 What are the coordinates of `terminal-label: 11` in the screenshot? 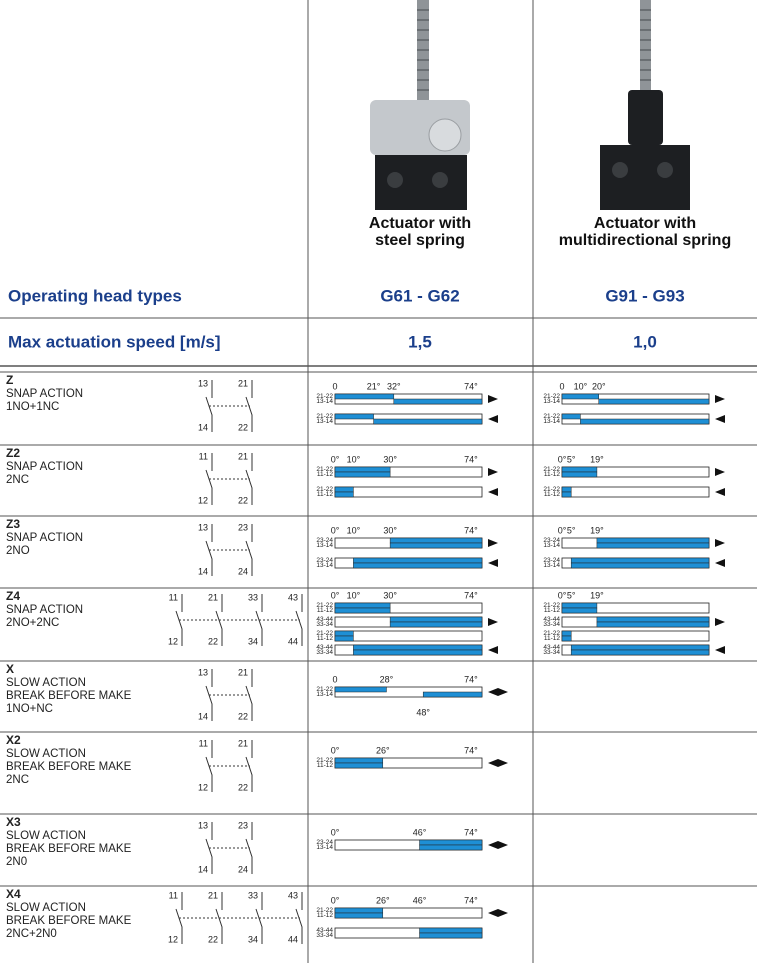 It's located at (173, 895).